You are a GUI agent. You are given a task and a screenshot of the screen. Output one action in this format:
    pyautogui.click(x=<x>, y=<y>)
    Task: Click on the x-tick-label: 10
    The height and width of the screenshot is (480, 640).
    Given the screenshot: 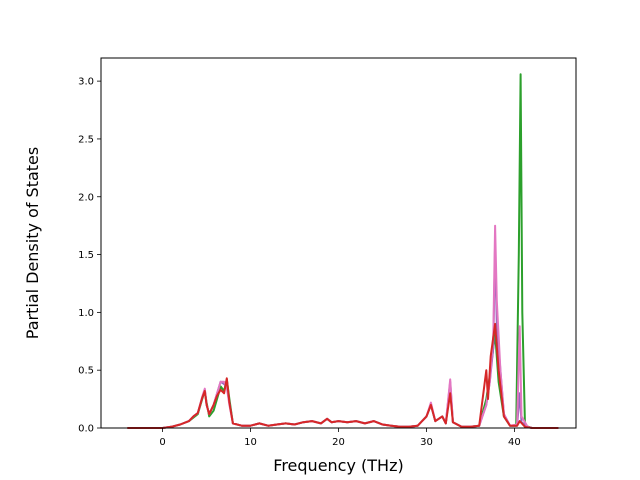 What is the action you would take?
    pyautogui.click(x=250, y=442)
    